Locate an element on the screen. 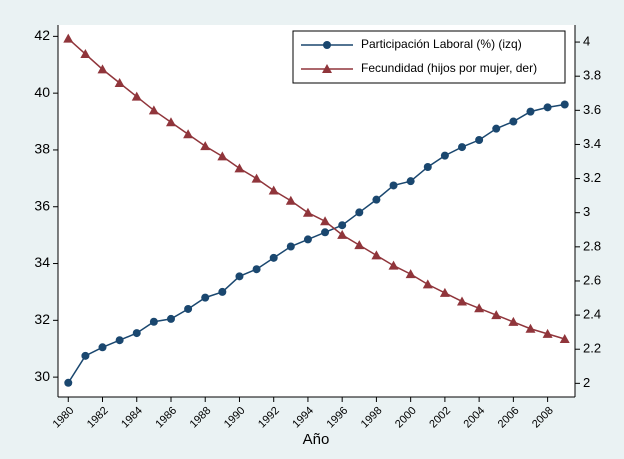 This screenshot has width=624, height=459. y2-tick-label: 3 is located at coordinates (586, 211).